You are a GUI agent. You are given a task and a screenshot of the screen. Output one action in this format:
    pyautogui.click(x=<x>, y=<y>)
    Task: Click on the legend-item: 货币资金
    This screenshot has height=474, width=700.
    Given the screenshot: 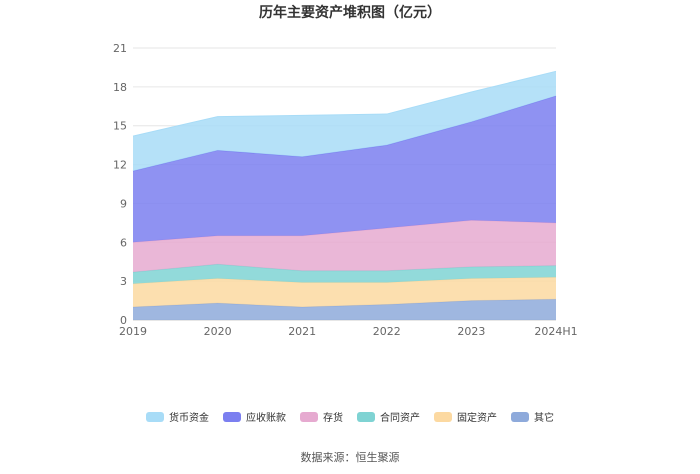 What is the action you would take?
    pyautogui.click(x=177, y=417)
    